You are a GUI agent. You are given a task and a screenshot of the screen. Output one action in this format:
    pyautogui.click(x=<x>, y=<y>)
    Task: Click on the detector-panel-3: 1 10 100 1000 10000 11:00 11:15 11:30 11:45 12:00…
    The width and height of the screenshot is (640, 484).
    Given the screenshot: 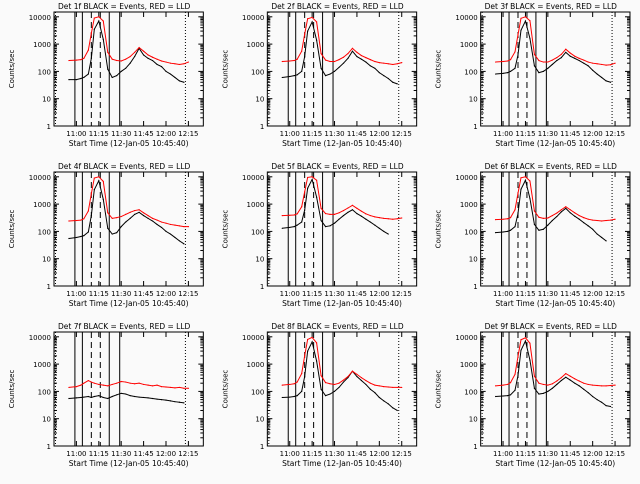 What is the action you would take?
    pyautogui.click(x=533, y=75)
    